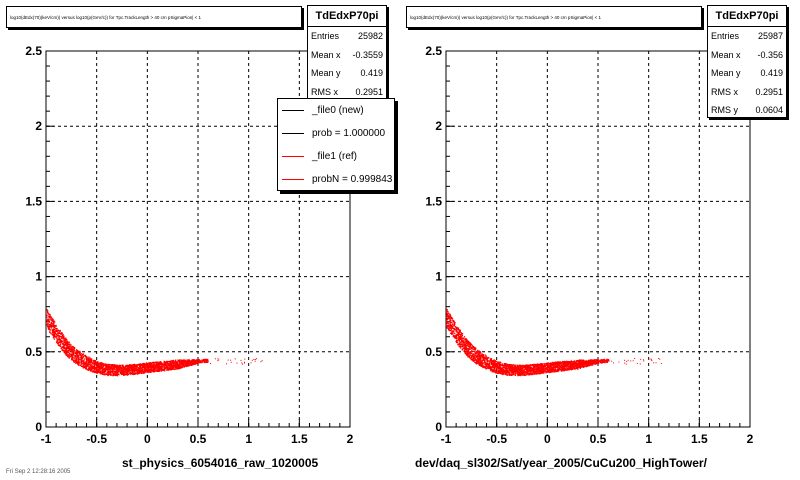 This screenshot has width=800, height=480. What do you see at coordinates (347, 73) in the screenshot?
I see `stats-row-mean-y: Mean y 0.419` at bounding box center [347, 73].